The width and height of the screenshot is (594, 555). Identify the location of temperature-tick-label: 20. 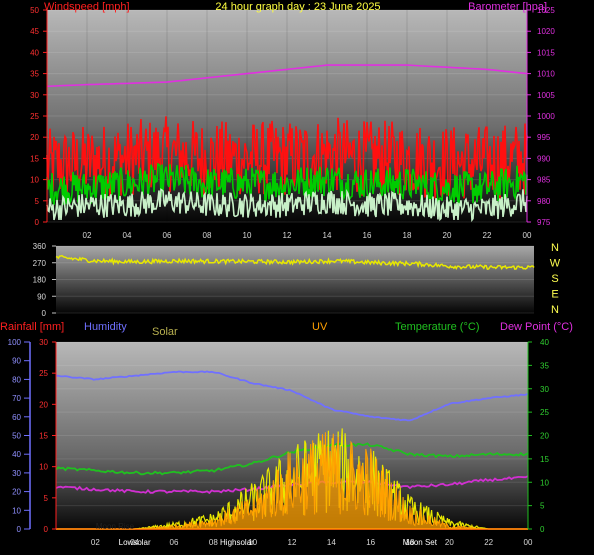
(544, 436).